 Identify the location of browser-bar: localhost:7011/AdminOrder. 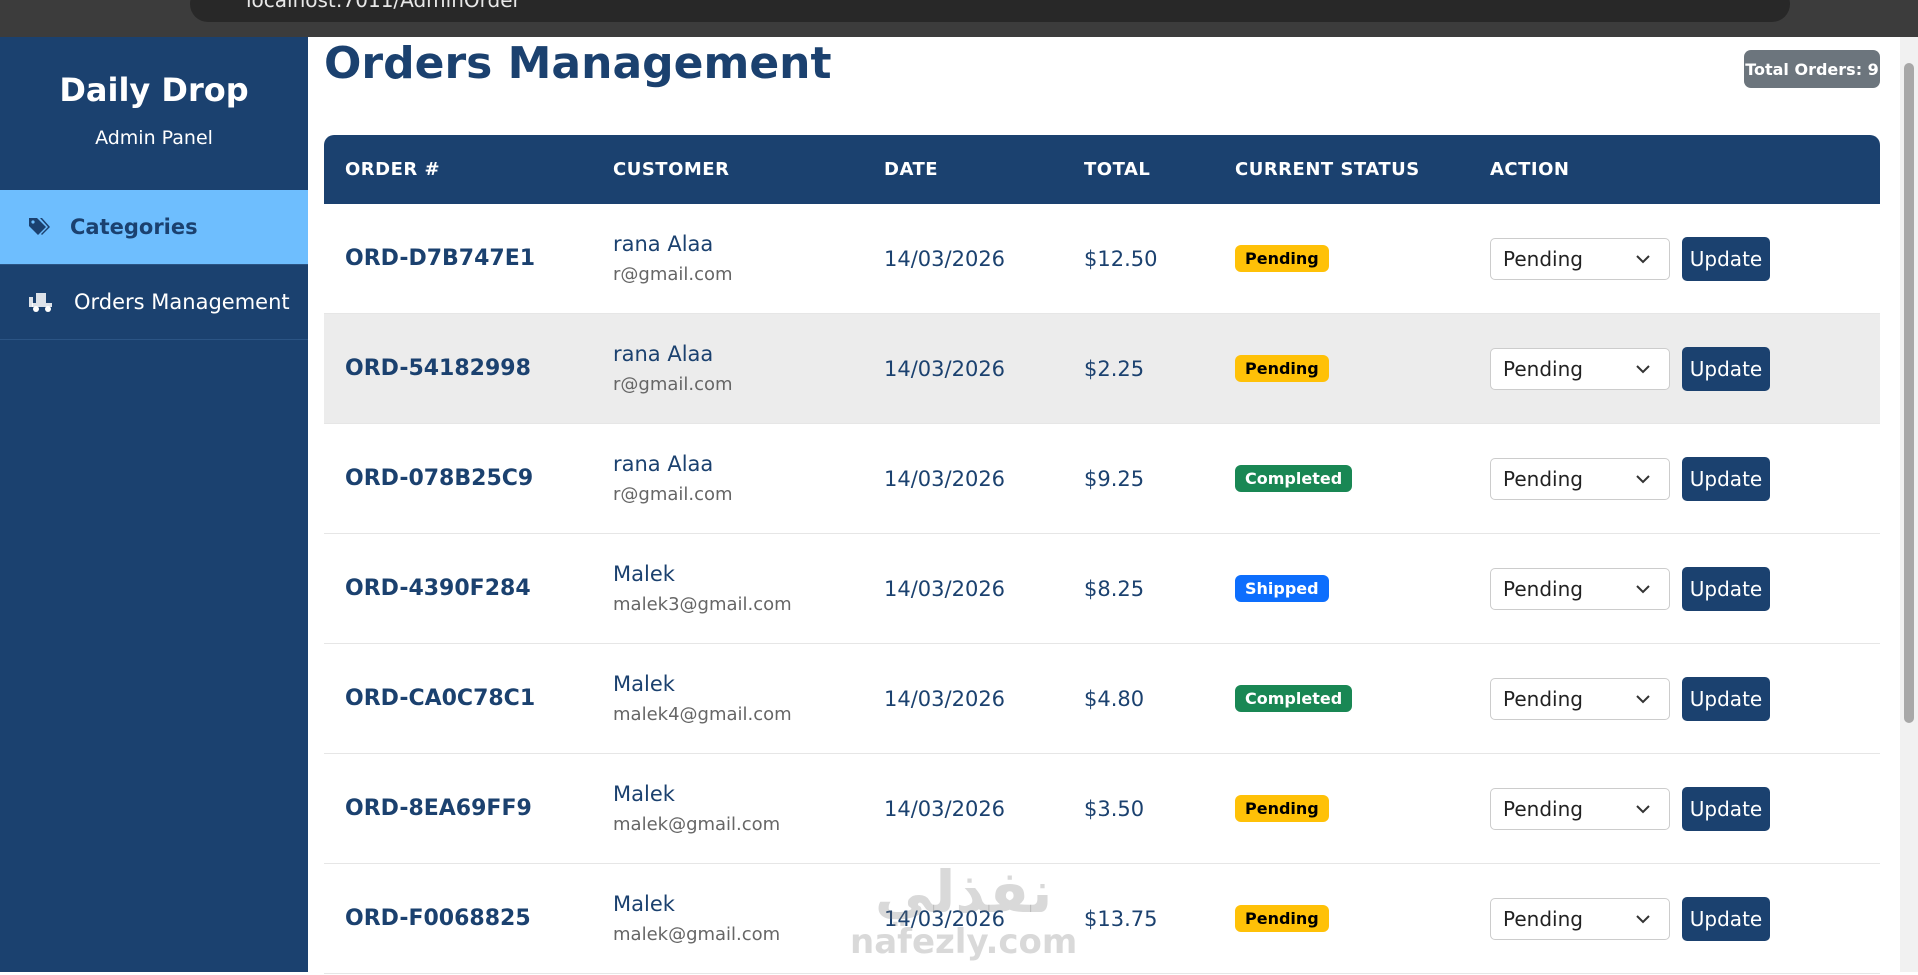
(959, 18).